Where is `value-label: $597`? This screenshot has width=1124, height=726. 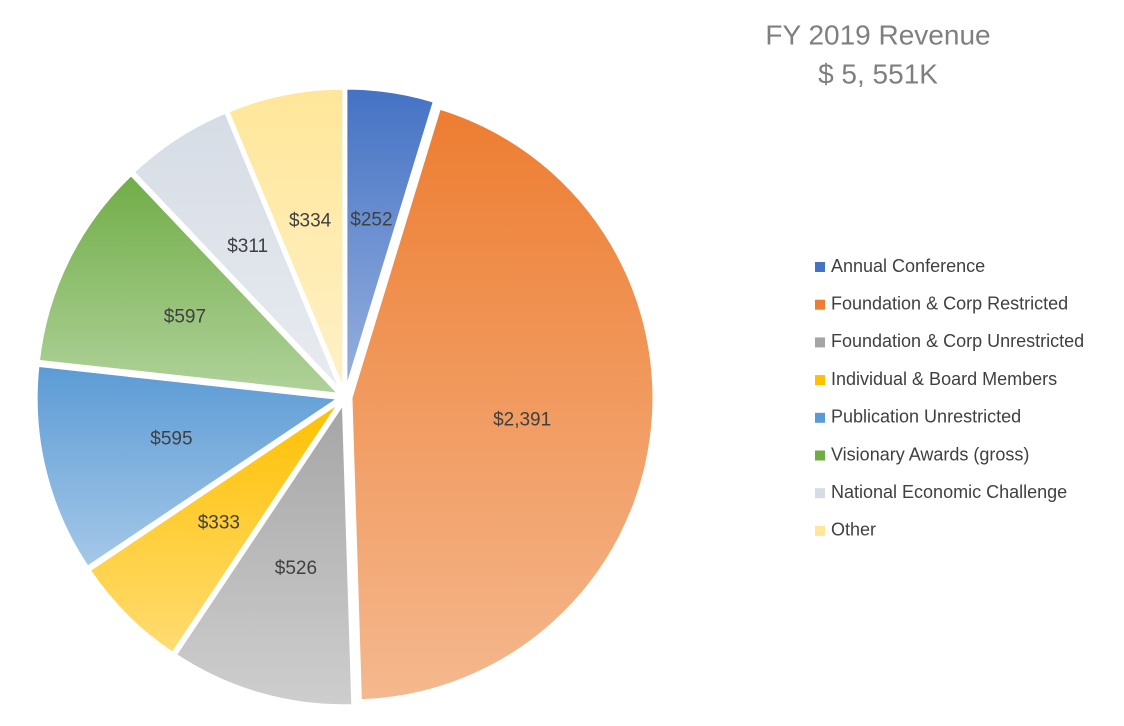
value-label: $597 is located at coordinates (185, 317).